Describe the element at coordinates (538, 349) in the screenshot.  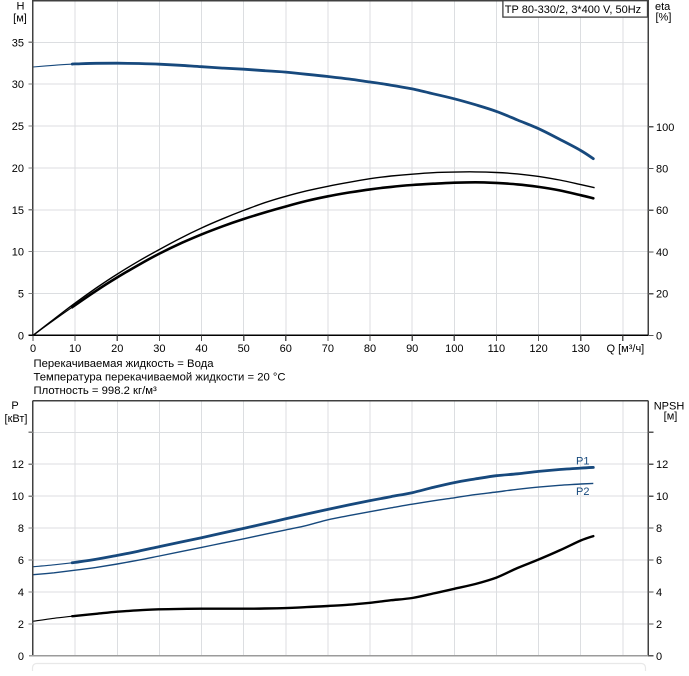
I see `svg-text: 120` at that location.